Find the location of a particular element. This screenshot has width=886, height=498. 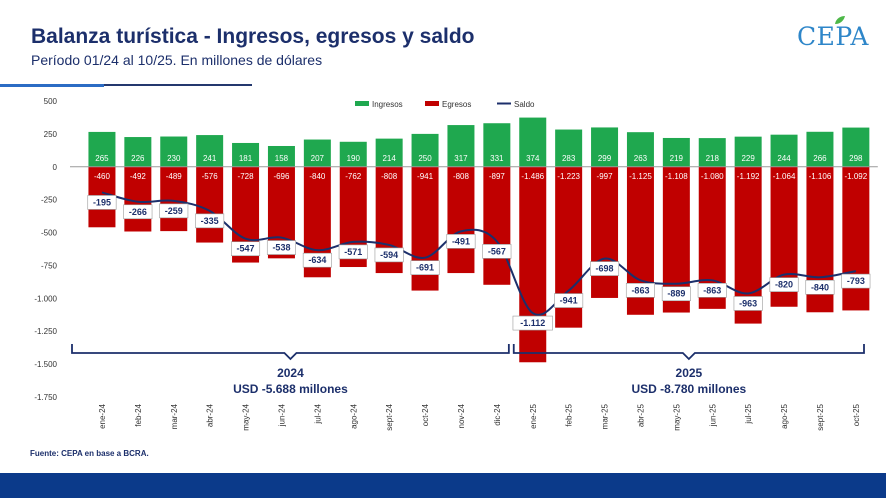

saldo-value-label: -889 is located at coordinates (676, 294).